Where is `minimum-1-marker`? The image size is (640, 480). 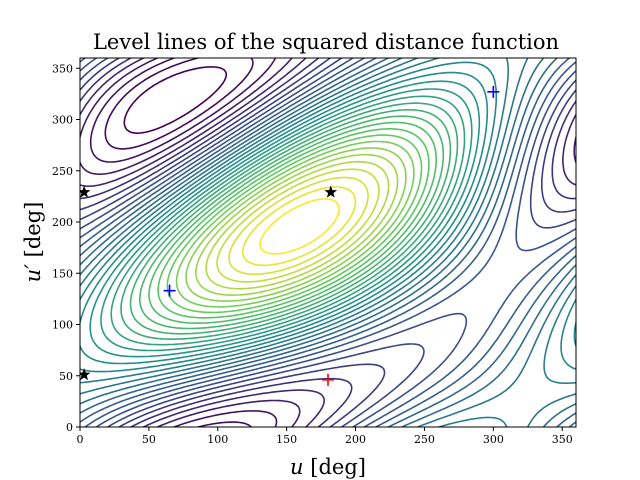
minimum-1-marker is located at coordinates (169, 290).